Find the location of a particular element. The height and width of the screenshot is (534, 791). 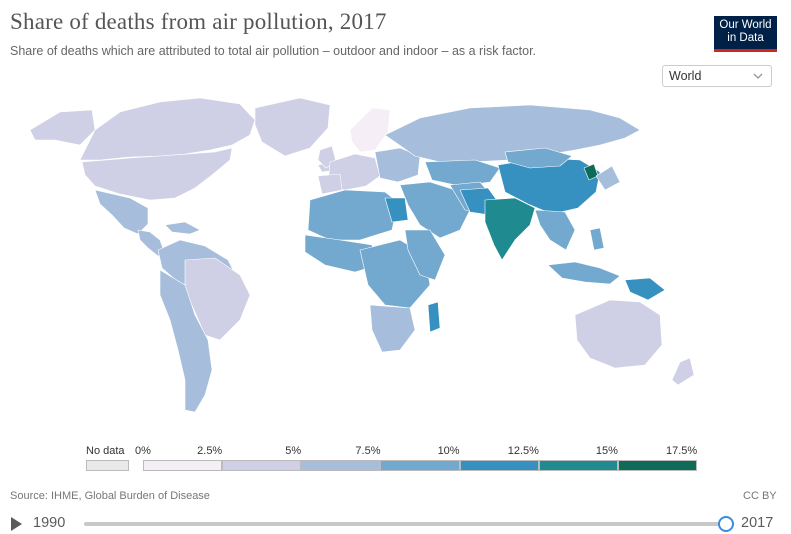

timeline-start-year: 1990 is located at coordinates (49, 523).